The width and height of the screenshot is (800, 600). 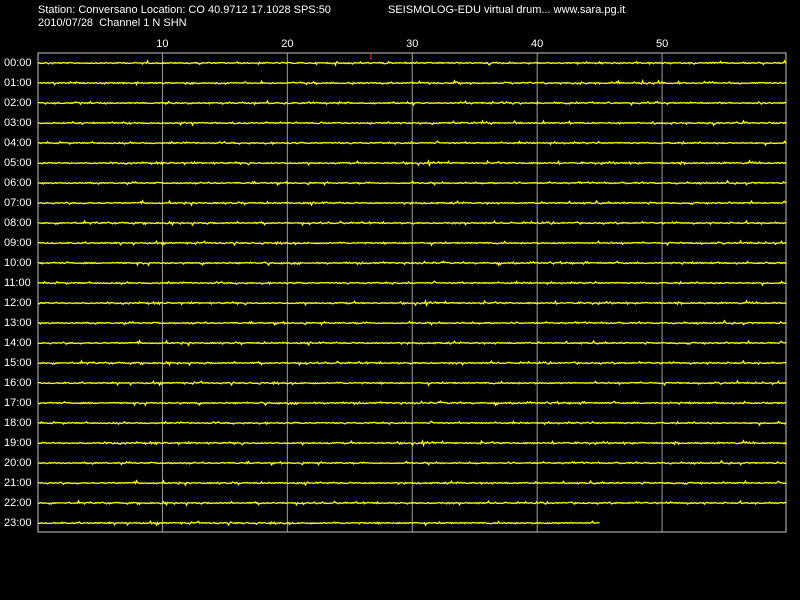 I want to click on hour-label: 00:00, so click(x=18, y=63).